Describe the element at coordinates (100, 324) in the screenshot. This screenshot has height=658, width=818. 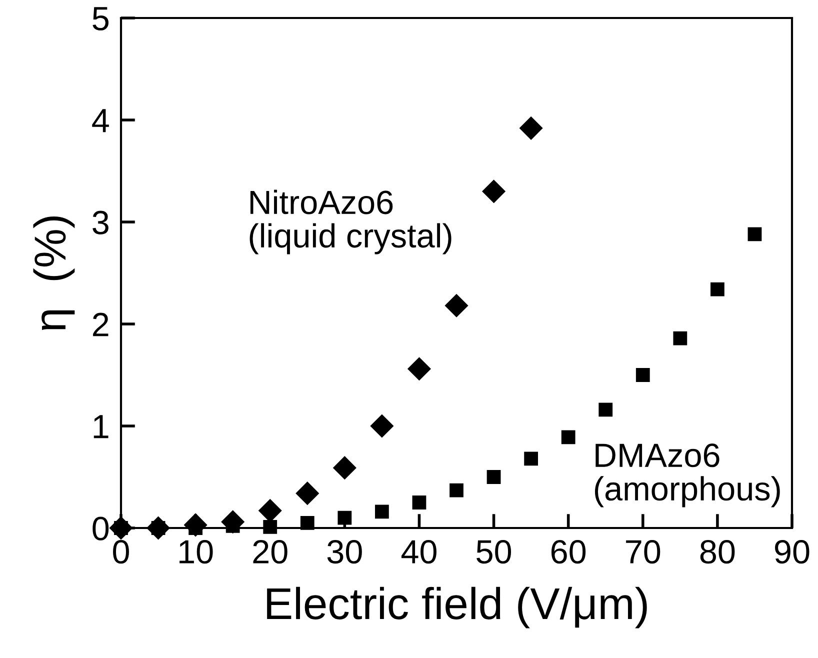
I see `y-tick-label: 2` at that location.